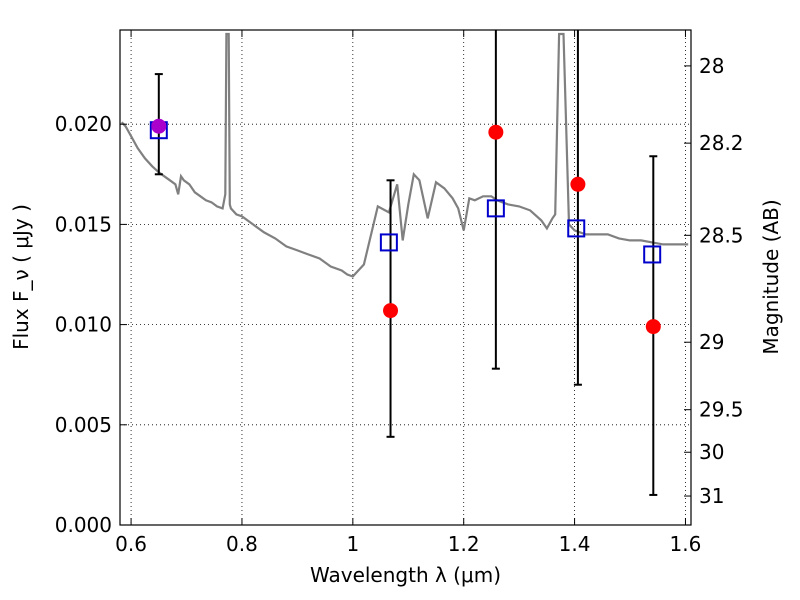 This screenshot has width=800, height=600. Describe the element at coordinates (242, 544) in the screenshot. I see `x-tick-label: 0.8` at that location.